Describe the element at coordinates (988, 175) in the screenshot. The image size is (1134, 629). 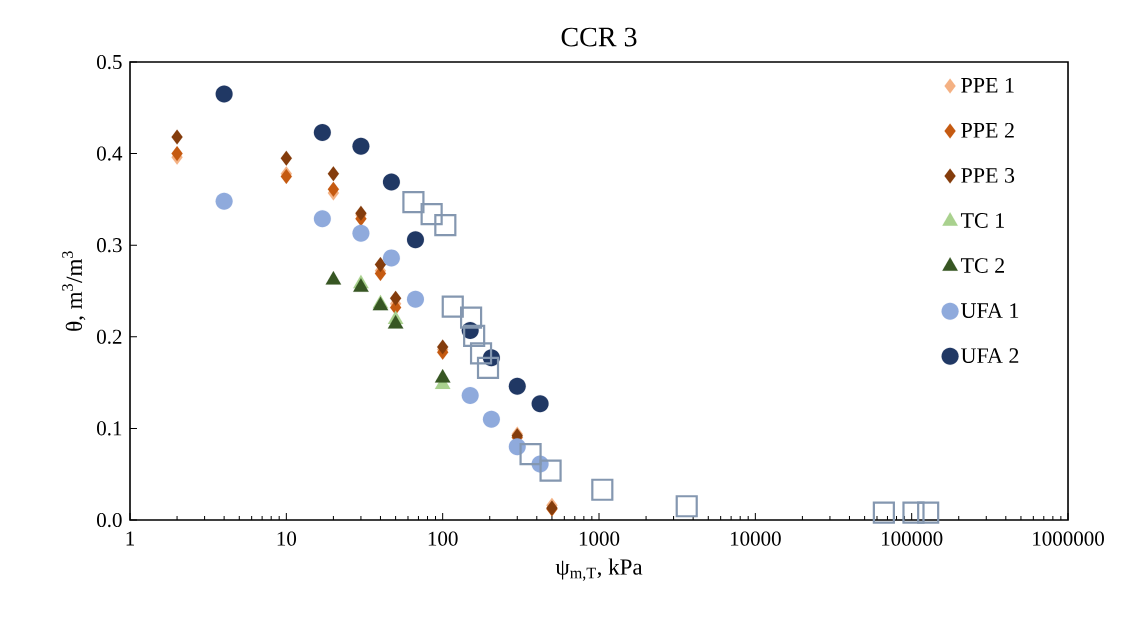
I see `legend-label: PPE 3` at that location.